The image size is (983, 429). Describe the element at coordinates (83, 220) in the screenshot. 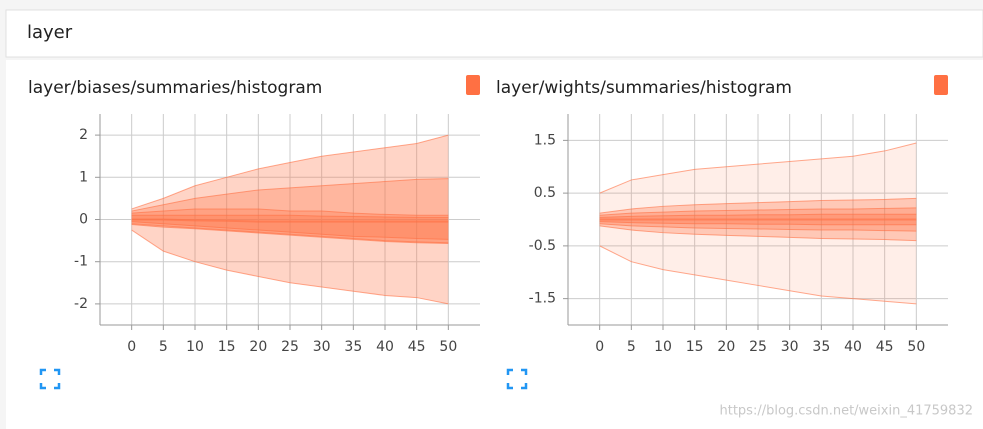

I see `y-tick-label: 0` at that location.